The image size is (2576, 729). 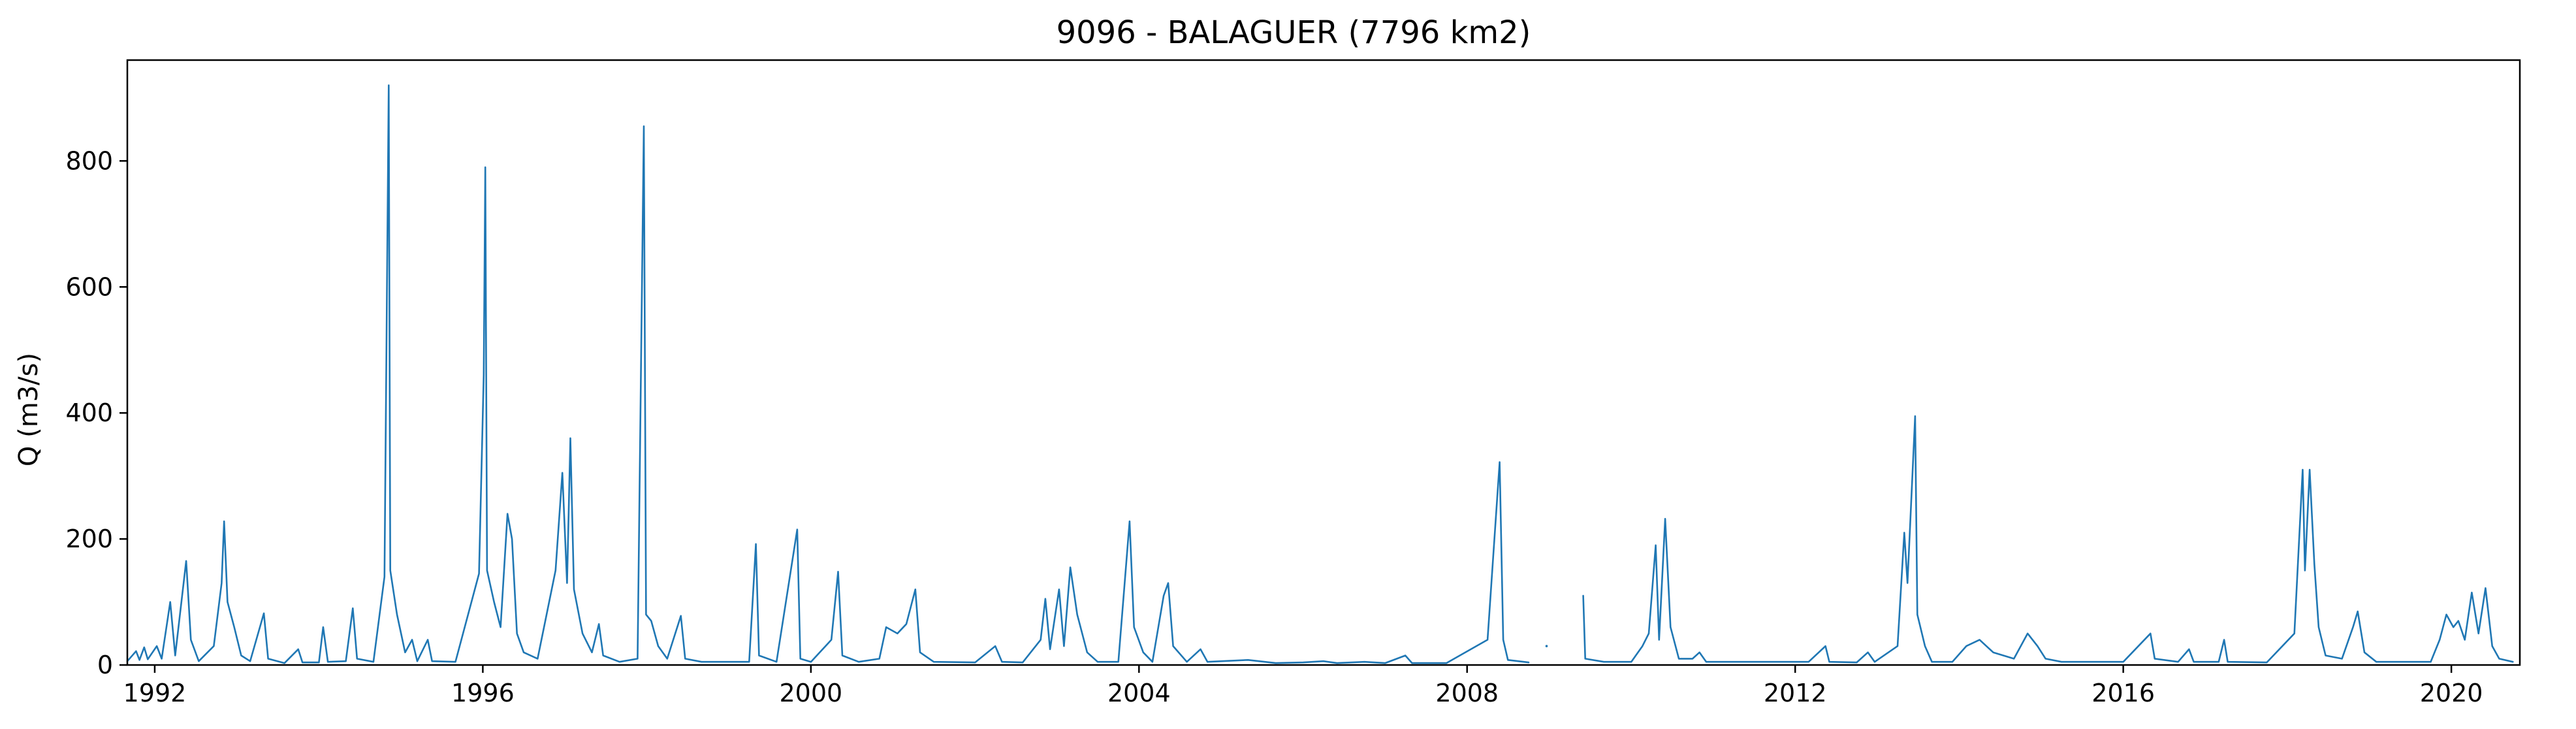 I want to click on y-axis-label: Q (m3/s), so click(x=29, y=409).